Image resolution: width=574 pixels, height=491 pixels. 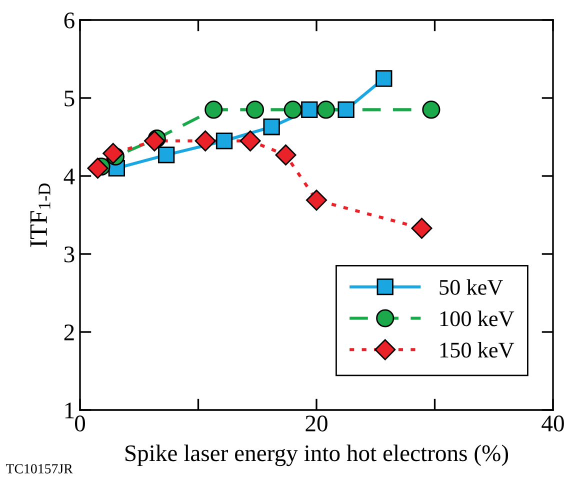 What do you see at coordinates (69, 332) in the screenshot?
I see `y-tick-label: 2` at bounding box center [69, 332].